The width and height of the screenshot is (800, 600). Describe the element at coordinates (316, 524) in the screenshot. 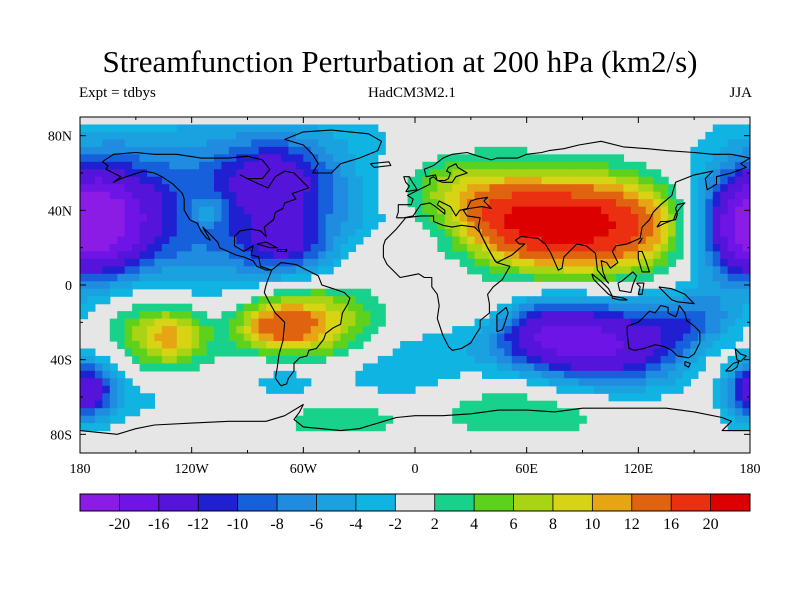

I see `colorbar-label: -6` at that location.